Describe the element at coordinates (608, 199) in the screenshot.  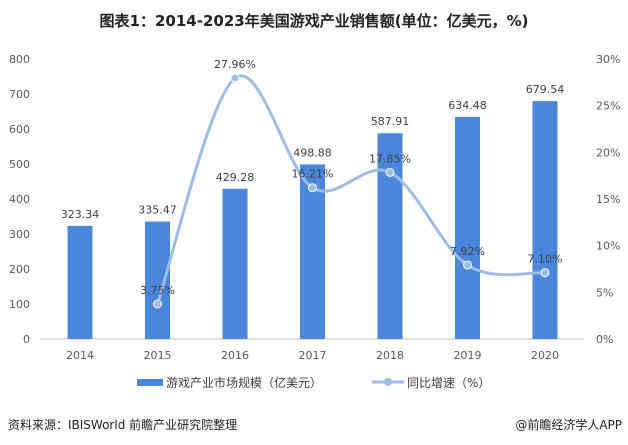
I see `right-tick-label: 15%` at that location.